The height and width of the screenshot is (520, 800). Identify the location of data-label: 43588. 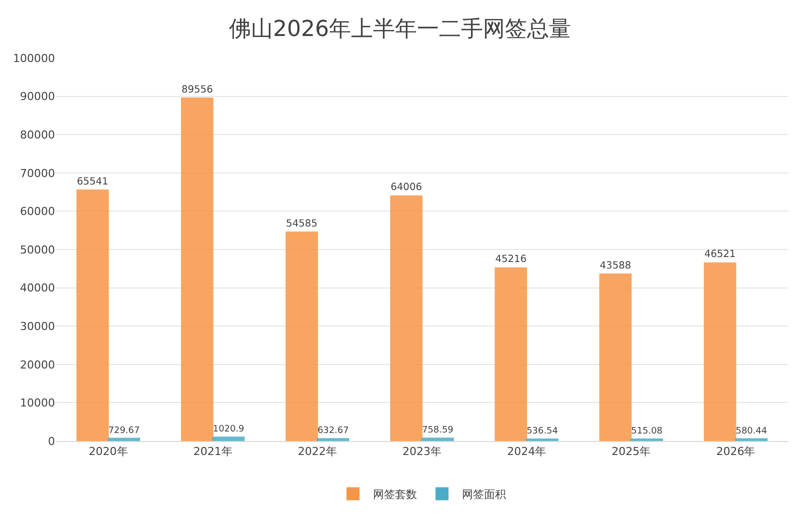
(616, 266).